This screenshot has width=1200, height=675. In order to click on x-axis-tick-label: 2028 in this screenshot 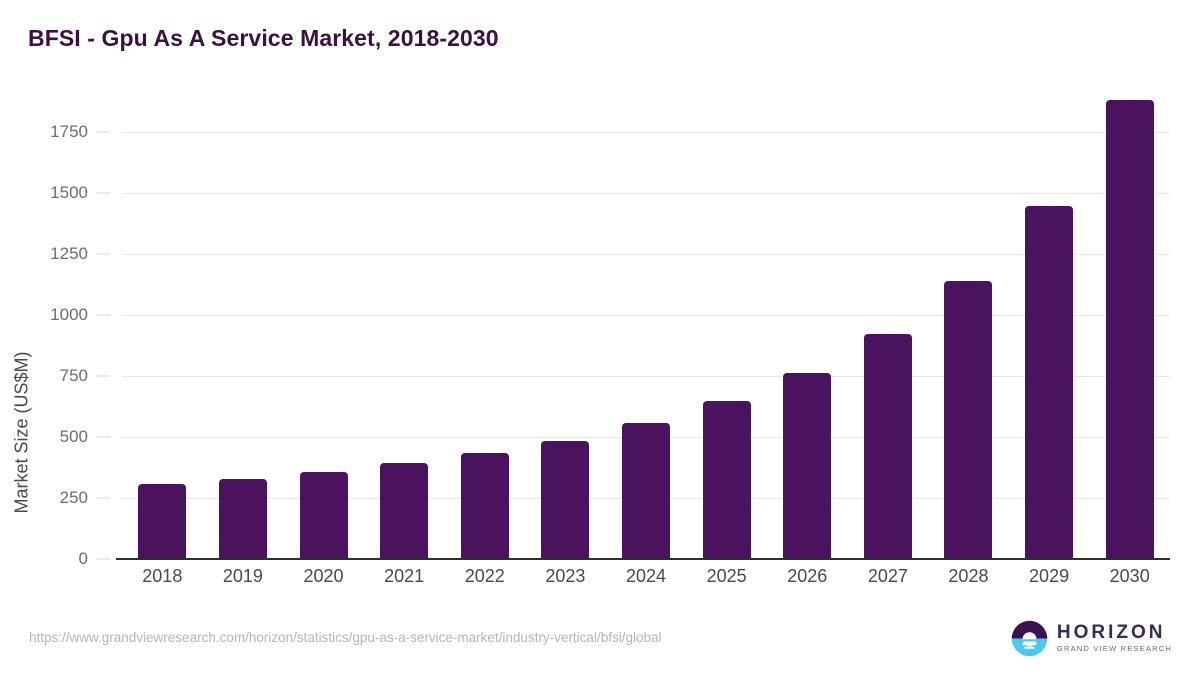, I will do `click(968, 576)`.